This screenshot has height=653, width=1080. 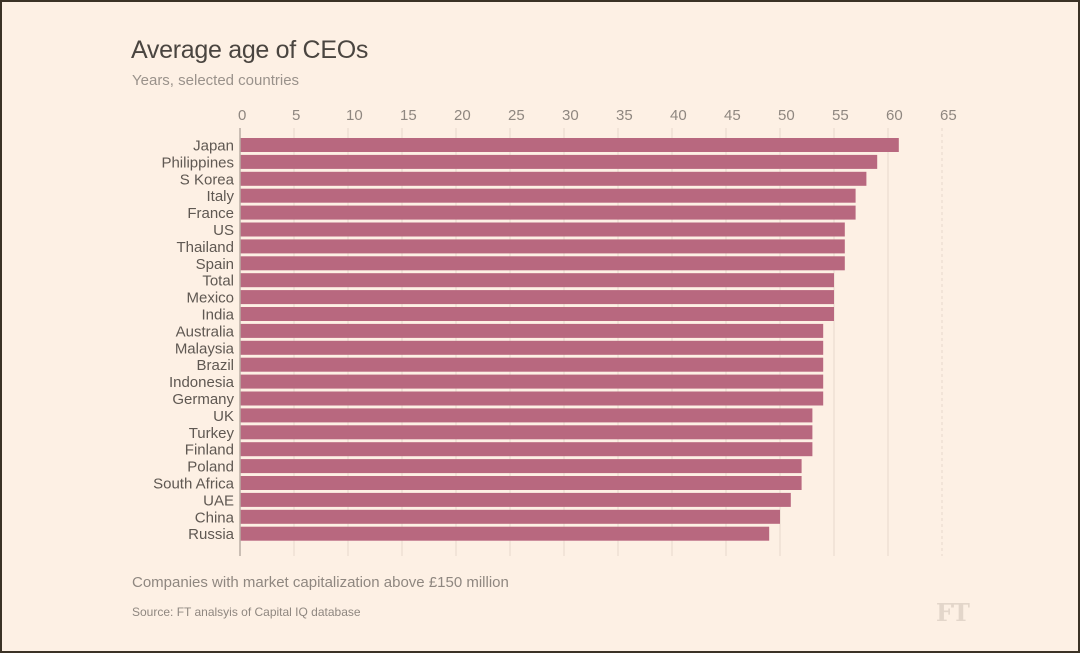 I want to click on x-tick-label: 60, so click(x=894, y=115).